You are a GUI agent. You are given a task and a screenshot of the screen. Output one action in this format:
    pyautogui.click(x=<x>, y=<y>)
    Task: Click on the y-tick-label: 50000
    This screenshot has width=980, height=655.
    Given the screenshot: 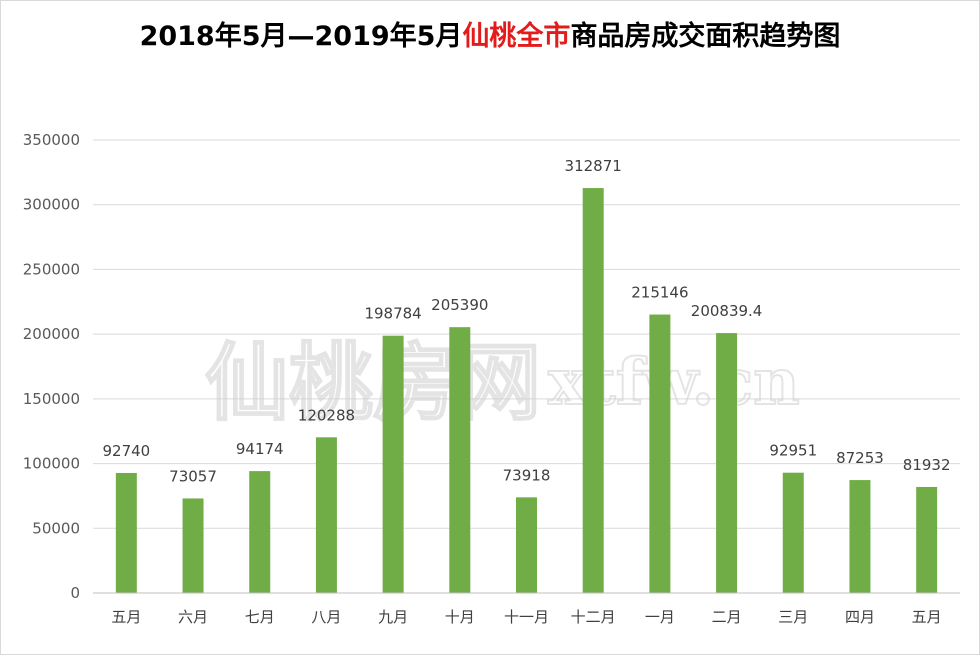 What is the action you would take?
    pyautogui.click(x=56, y=528)
    